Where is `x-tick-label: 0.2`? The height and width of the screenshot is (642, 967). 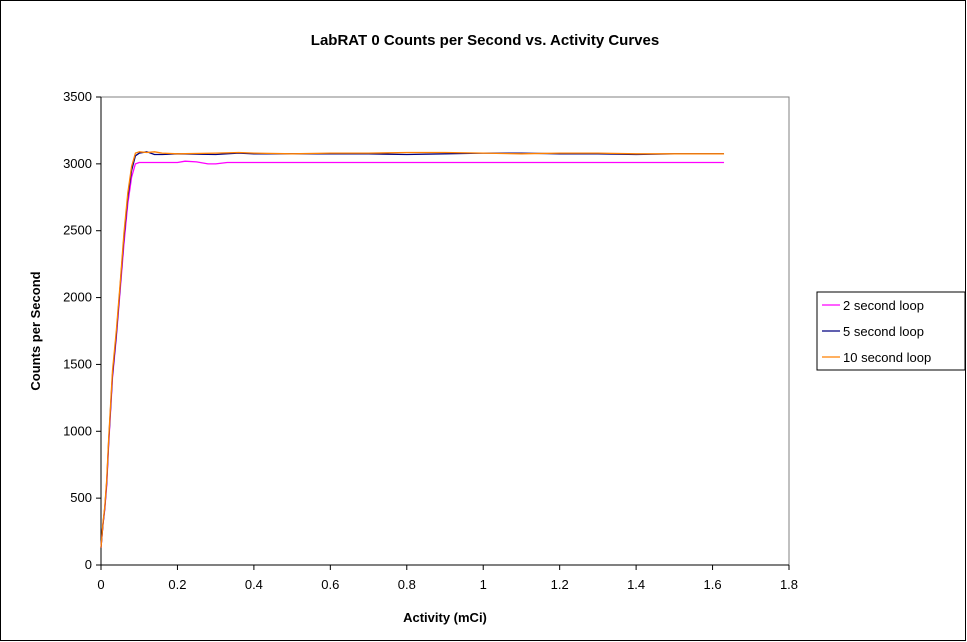 x-tick-label: 0.2 is located at coordinates (177, 584).